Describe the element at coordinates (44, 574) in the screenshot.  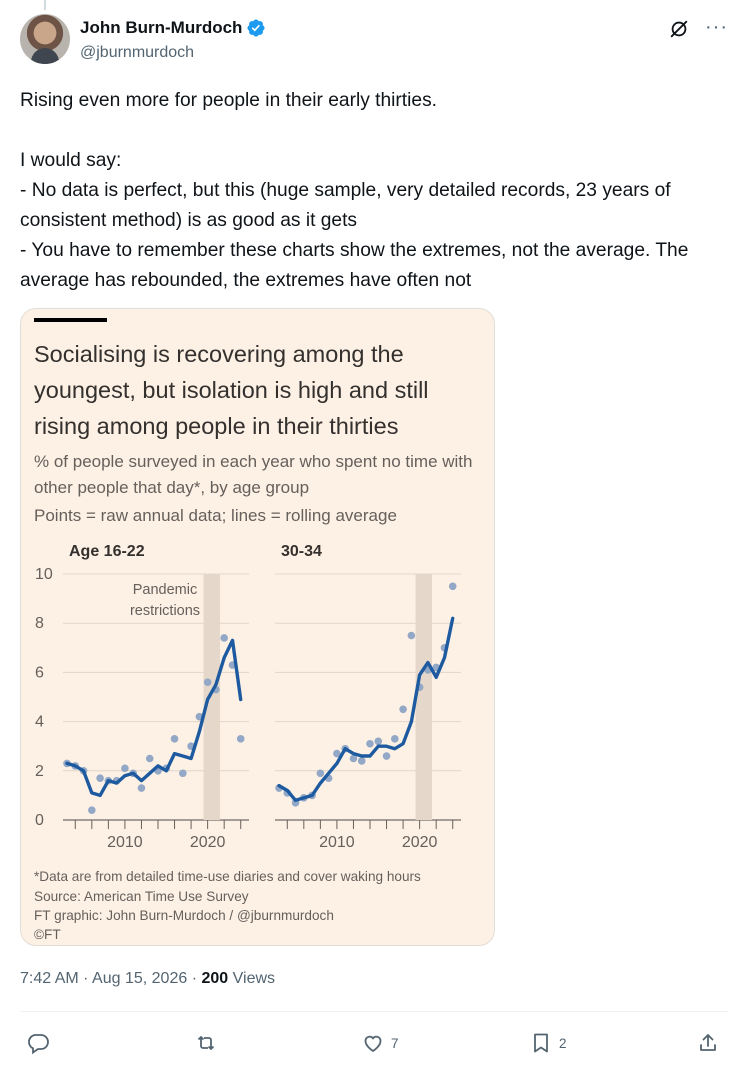
I see `y-tick-label: 10` at that location.